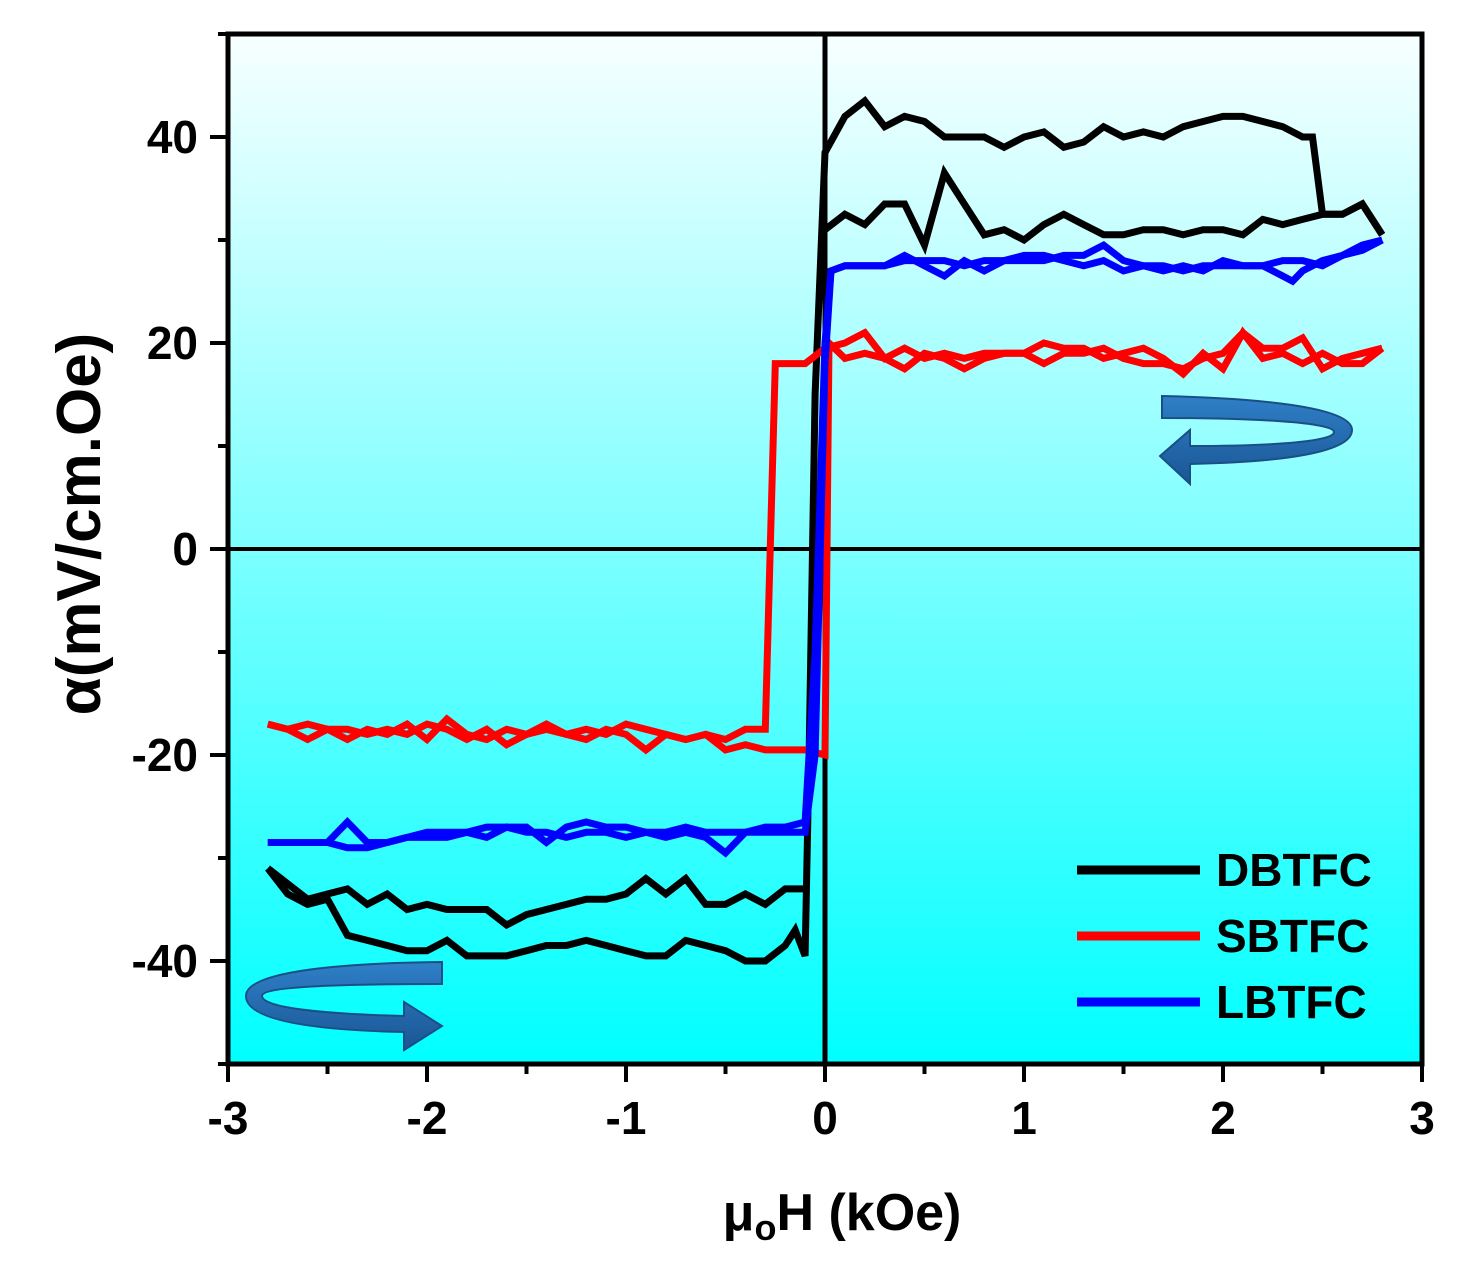  What do you see at coordinates (172, 137) in the screenshot?
I see `y-tick-label: 40` at bounding box center [172, 137].